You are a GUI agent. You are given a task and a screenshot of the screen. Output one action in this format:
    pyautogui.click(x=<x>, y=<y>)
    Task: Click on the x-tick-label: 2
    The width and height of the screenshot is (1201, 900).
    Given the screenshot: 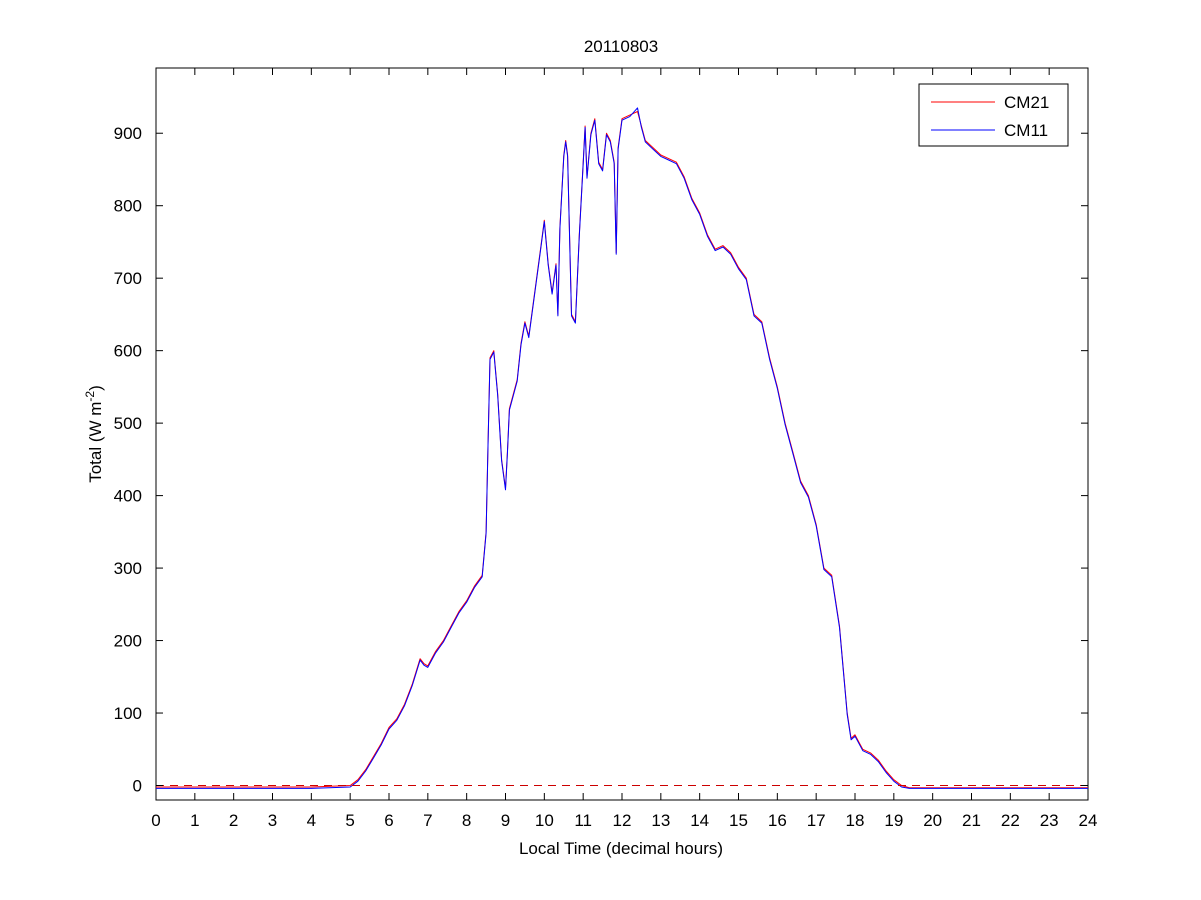 What is the action you would take?
    pyautogui.click(x=233, y=820)
    